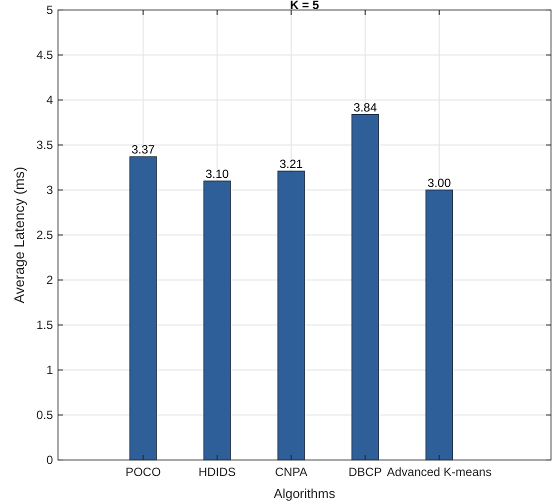 The width and height of the screenshot is (559, 504). What do you see at coordinates (50, 190) in the screenshot?
I see `y-tick-label: 3` at bounding box center [50, 190].